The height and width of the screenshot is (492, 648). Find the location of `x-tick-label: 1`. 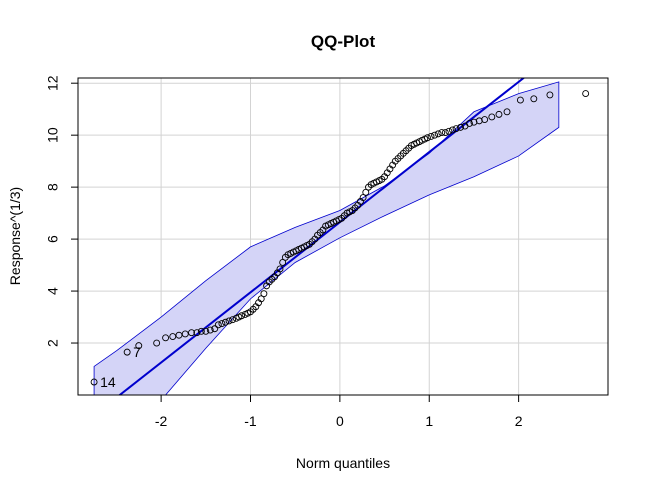

x-tick-label: 1 is located at coordinates (429, 421).